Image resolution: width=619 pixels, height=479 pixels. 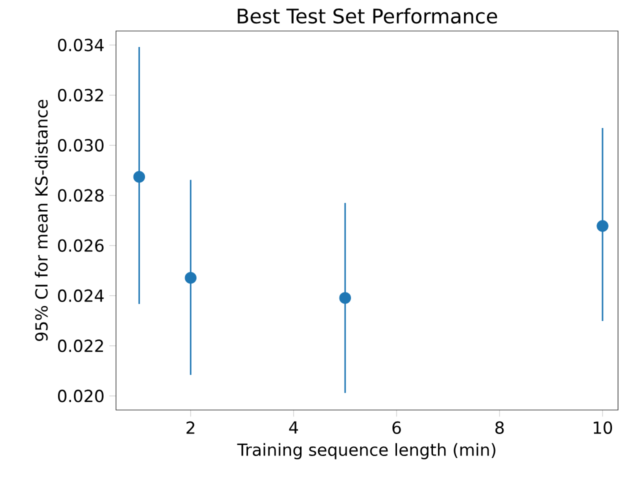 I want to click on x-tick-label: 10, so click(x=603, y=427).